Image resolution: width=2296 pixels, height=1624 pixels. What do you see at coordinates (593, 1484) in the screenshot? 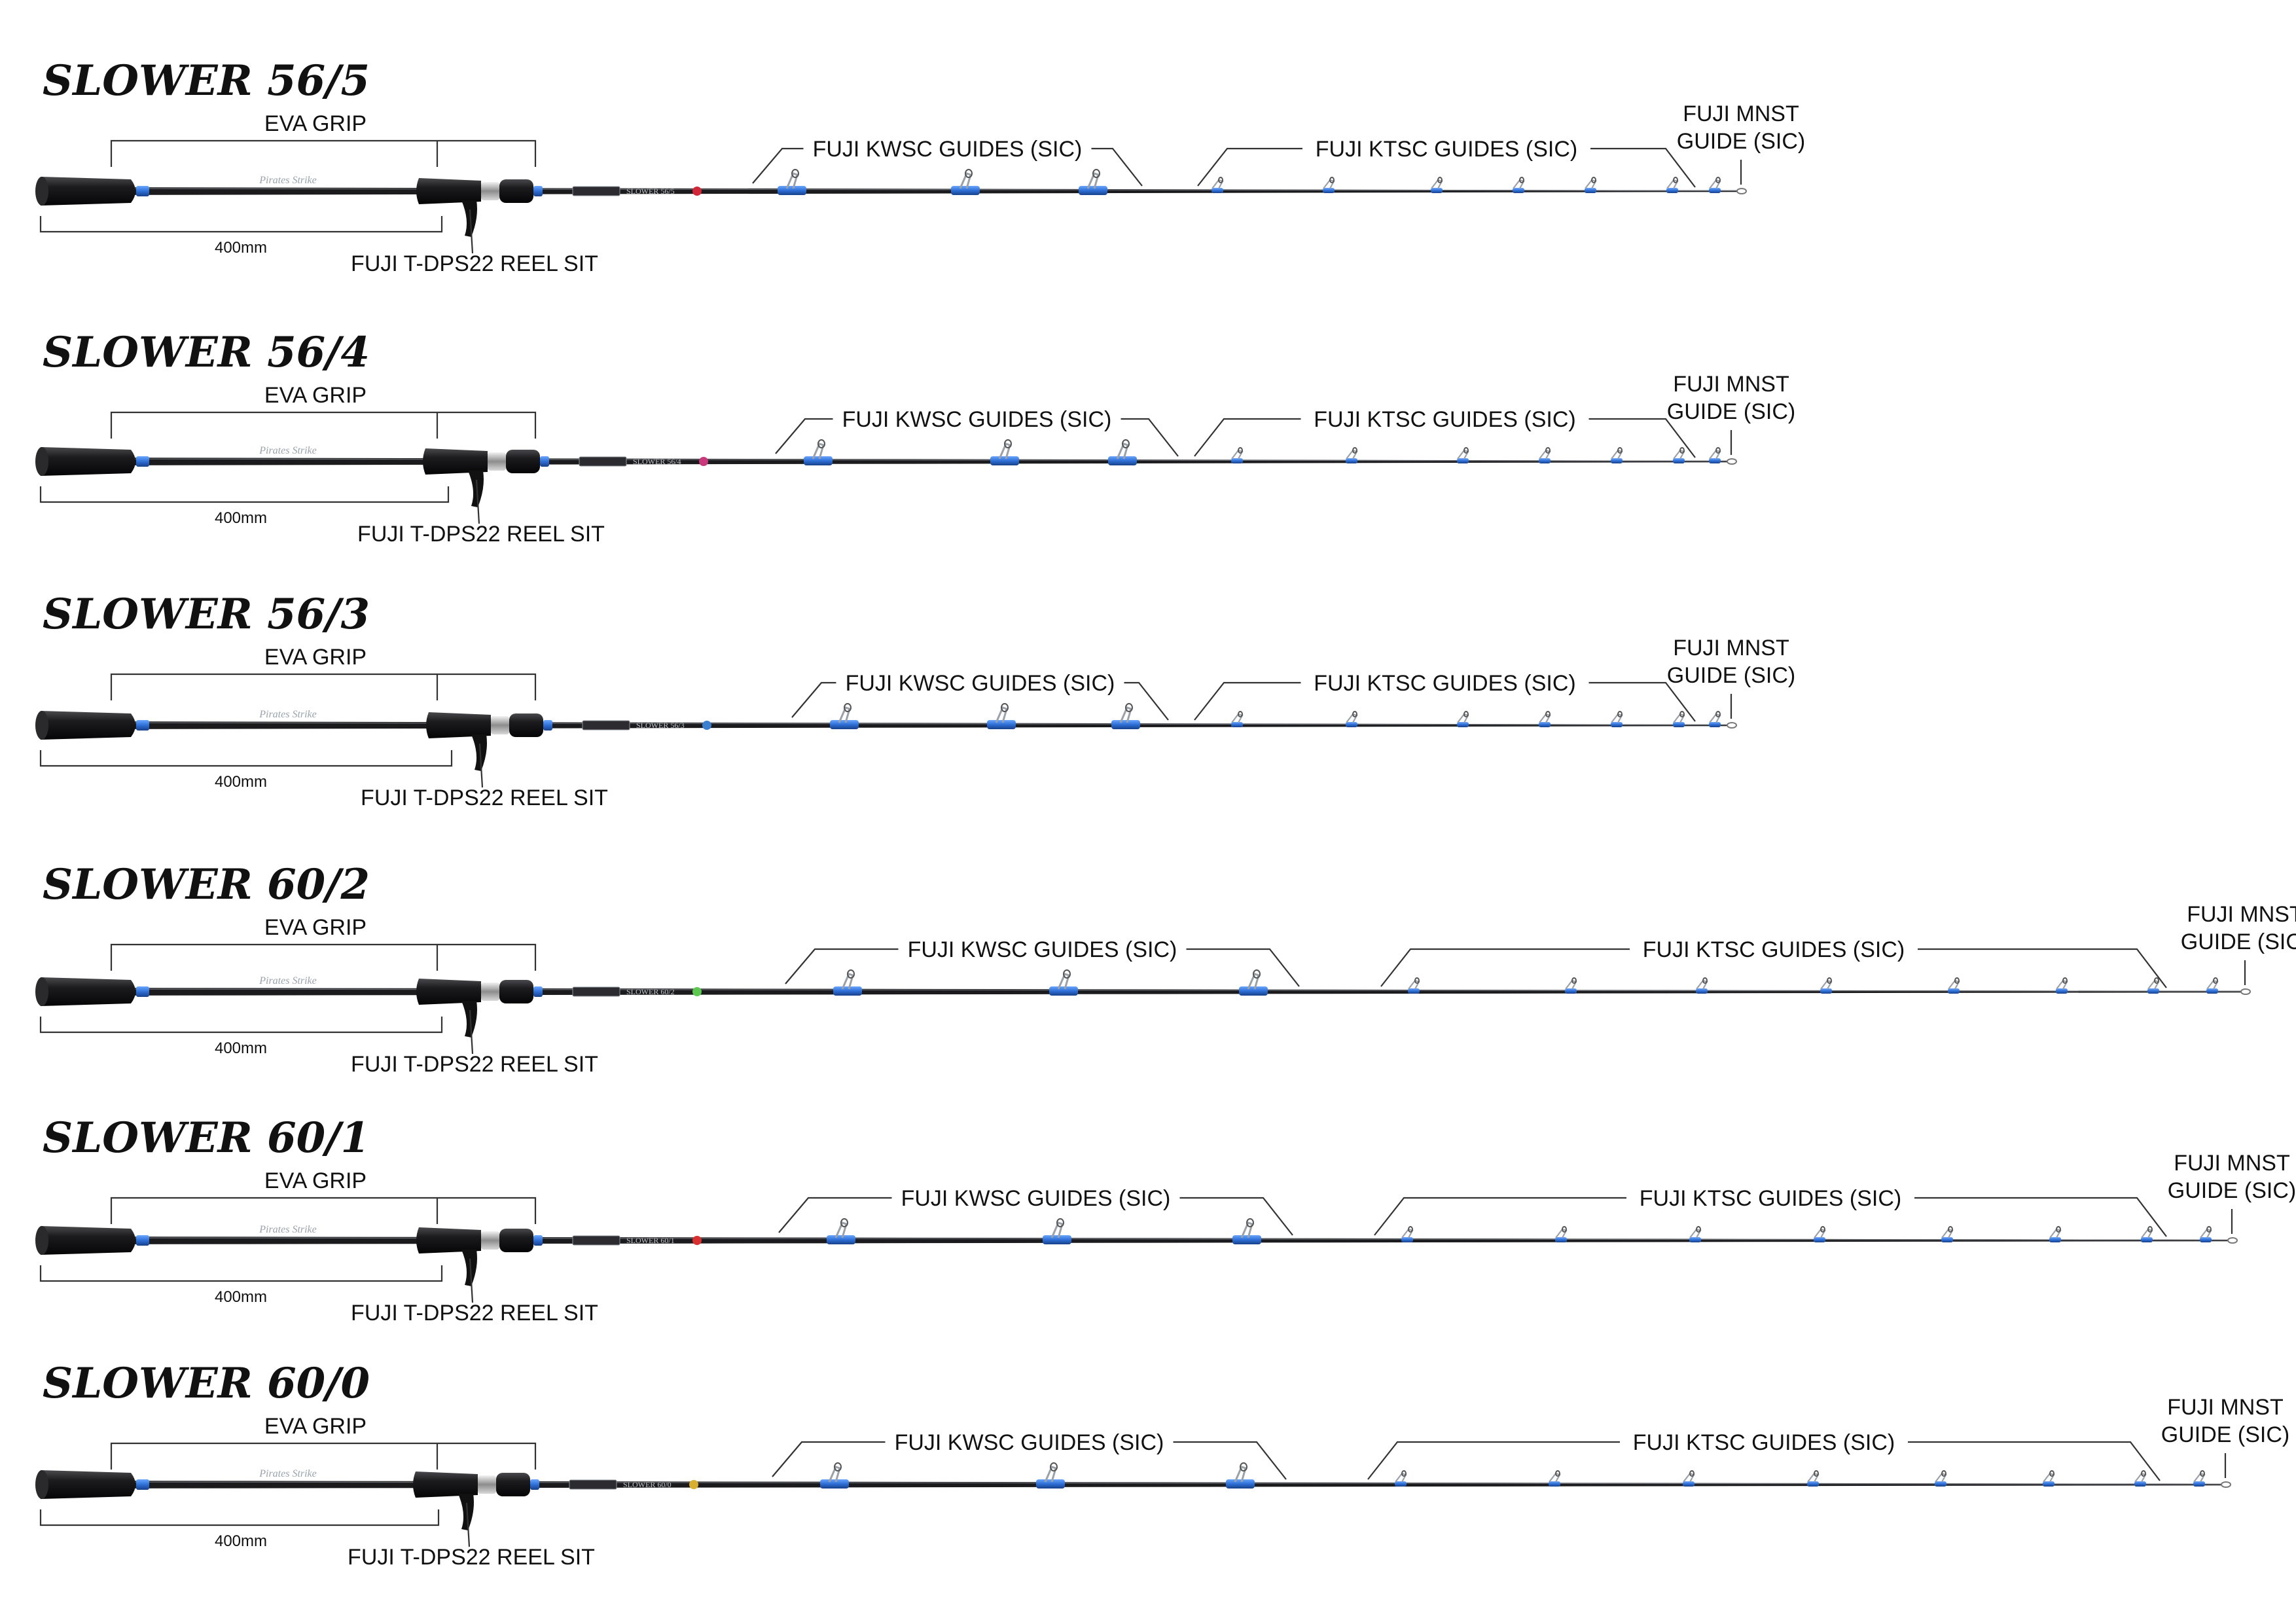
I see `brand-logo-decal` at bounding box center [593, 1484].